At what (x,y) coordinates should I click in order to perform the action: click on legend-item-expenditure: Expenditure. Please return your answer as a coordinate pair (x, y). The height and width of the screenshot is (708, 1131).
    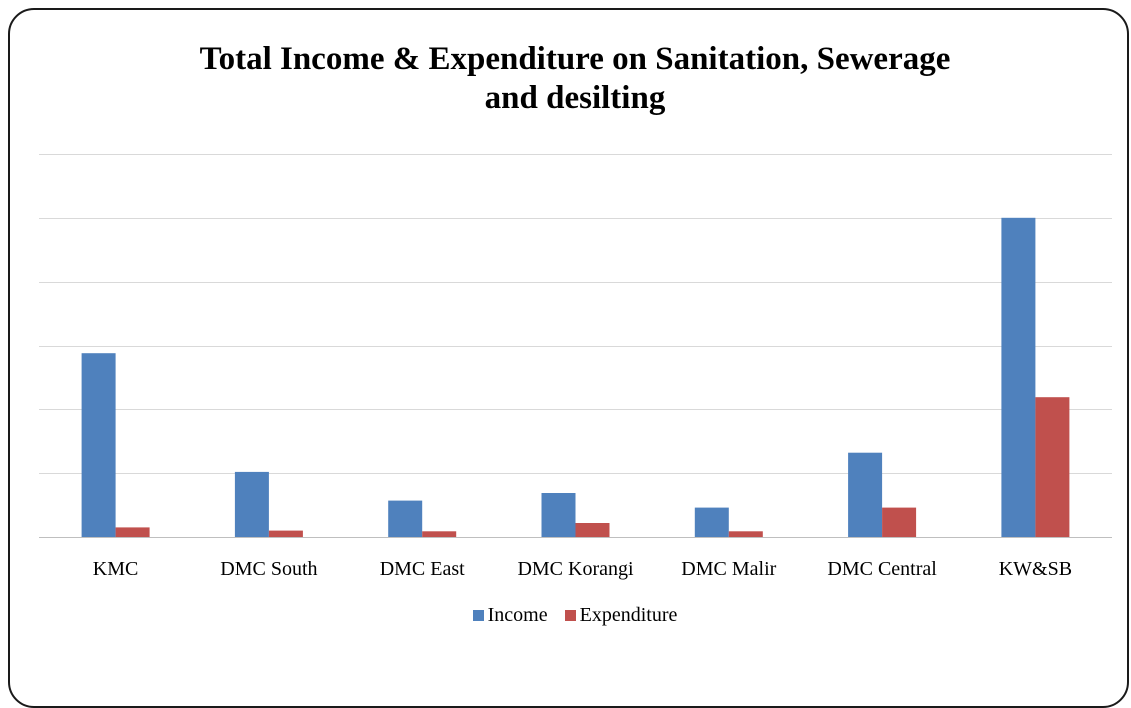
    Looking at the image, I should click on (621, 615).